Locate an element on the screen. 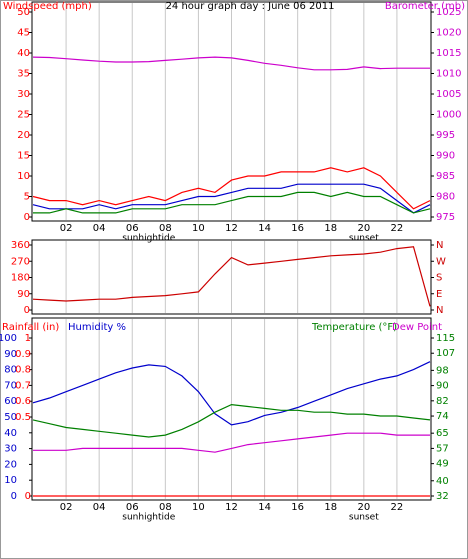 This screenshot has width=468, height=559. y2-tick-label: 975 is located at coordinates (445, 217).